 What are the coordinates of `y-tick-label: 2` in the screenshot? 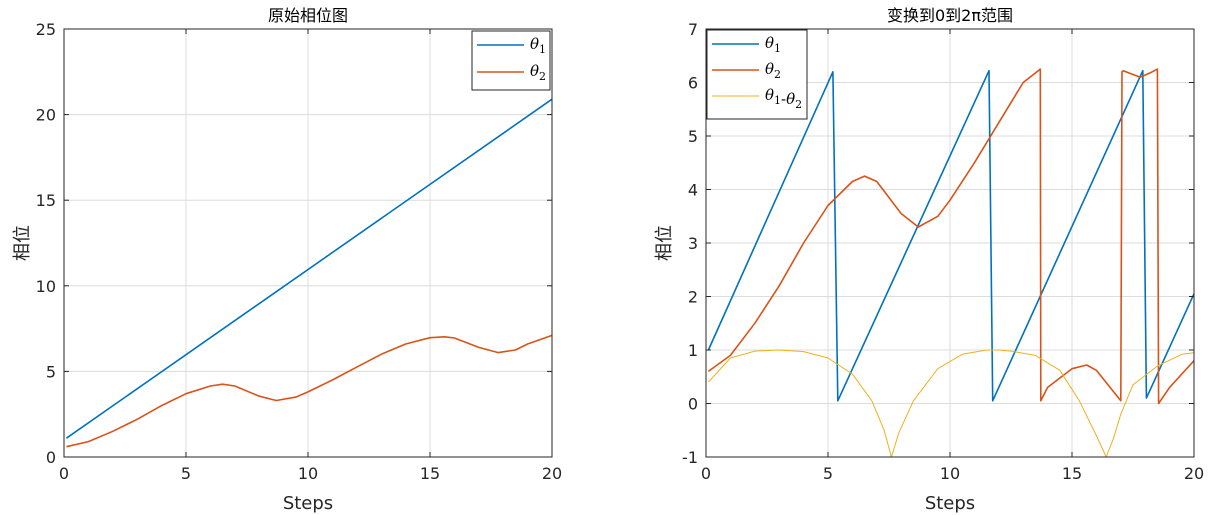 It's located at (693, 297).